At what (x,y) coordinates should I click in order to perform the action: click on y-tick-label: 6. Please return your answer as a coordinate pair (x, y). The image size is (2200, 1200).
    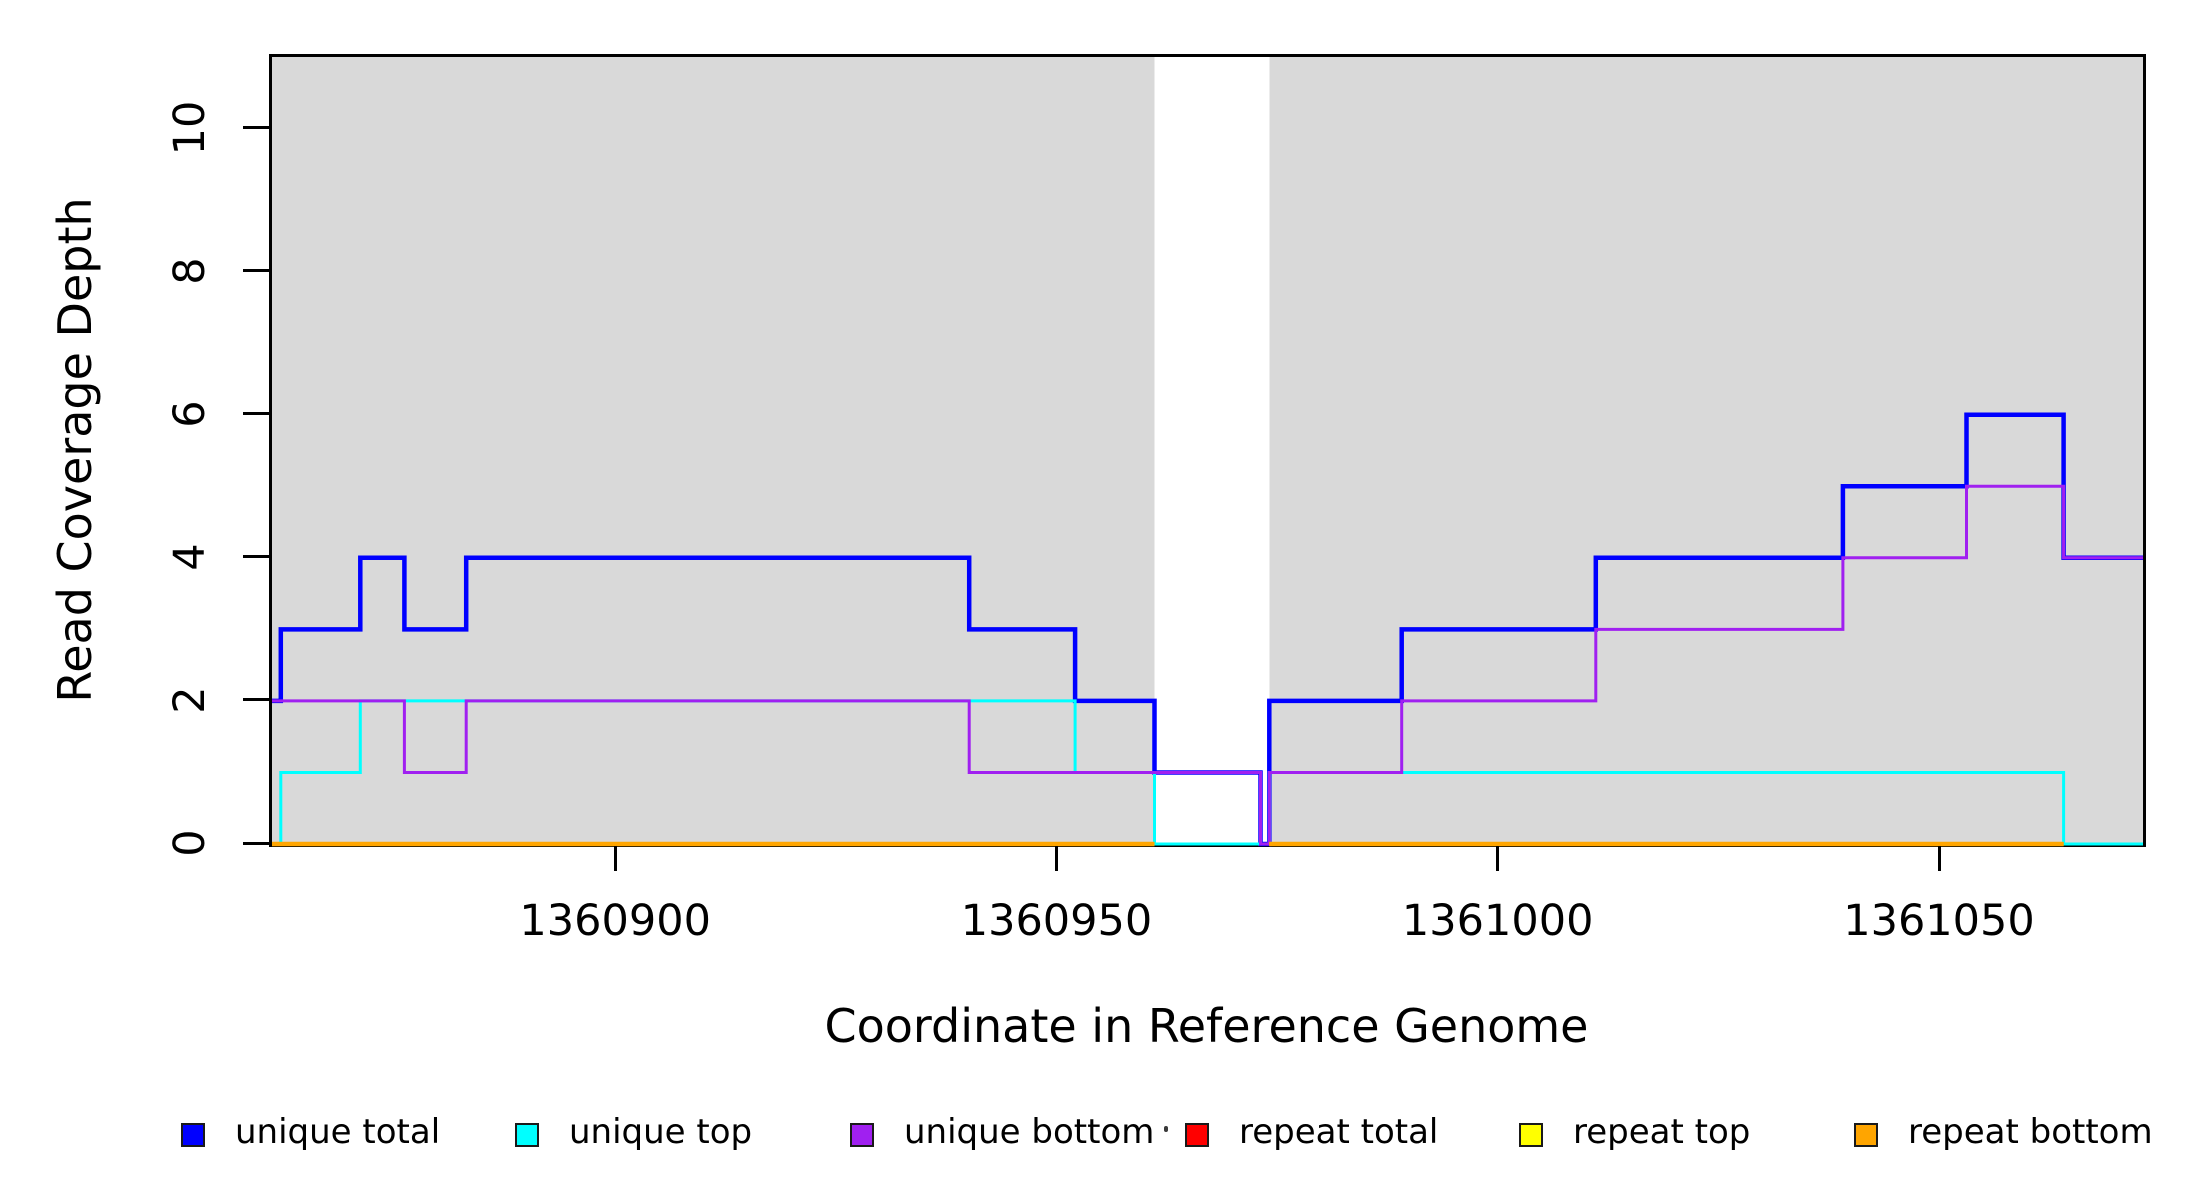
    Looking at the image, I should click on (190, 414).